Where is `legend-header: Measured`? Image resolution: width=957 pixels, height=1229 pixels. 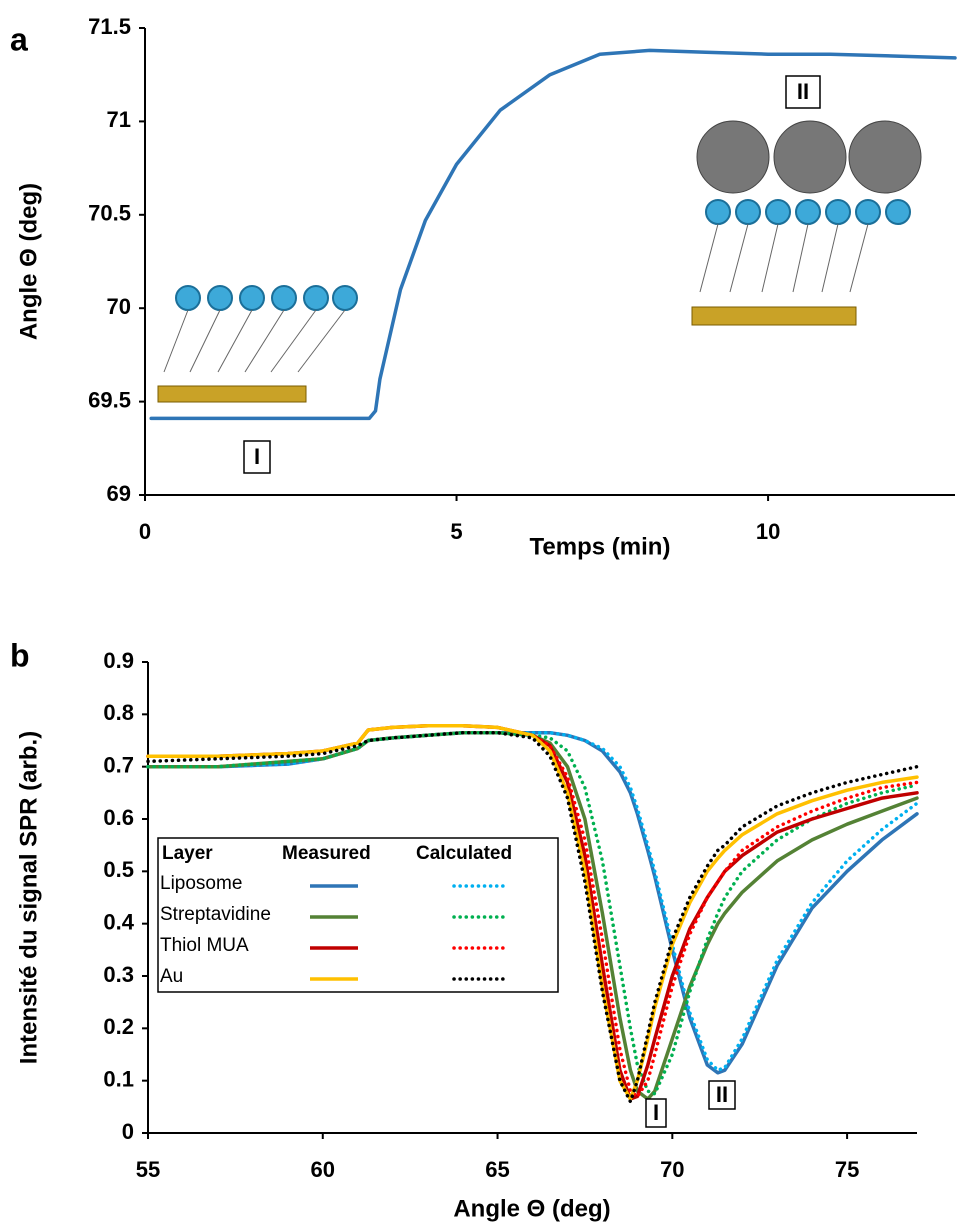
legend-header: Measured is located at coordinates (326, 853).